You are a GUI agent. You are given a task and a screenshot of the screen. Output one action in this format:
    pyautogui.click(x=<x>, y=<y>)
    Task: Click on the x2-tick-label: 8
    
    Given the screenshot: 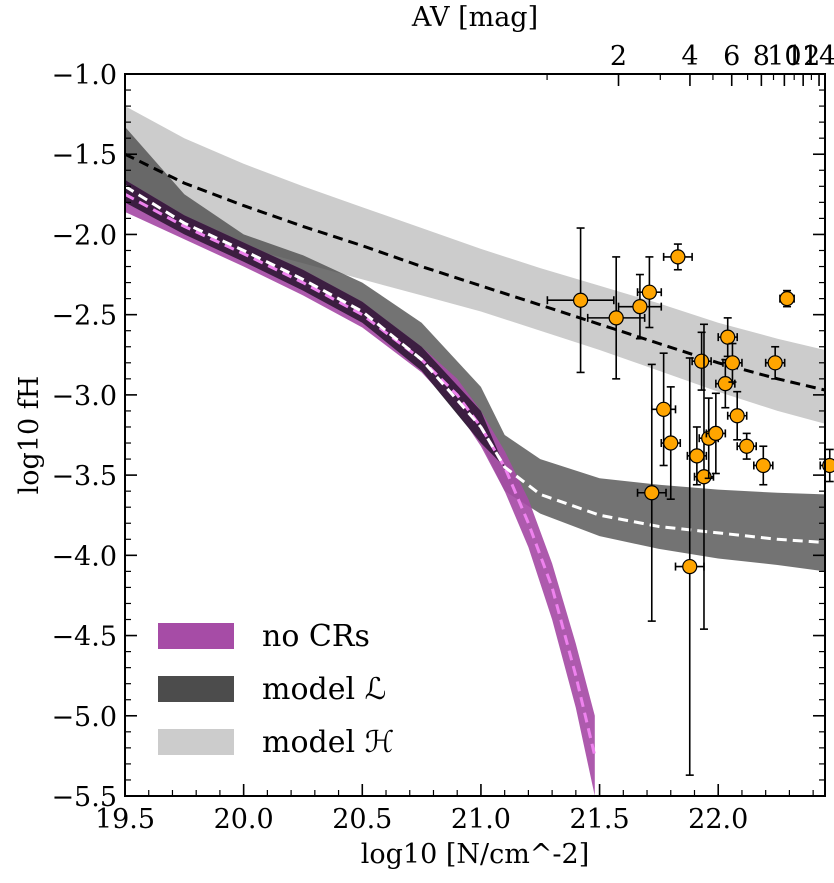 What is the action you would take?
    pyautogui.click(x=761, y=56)
    